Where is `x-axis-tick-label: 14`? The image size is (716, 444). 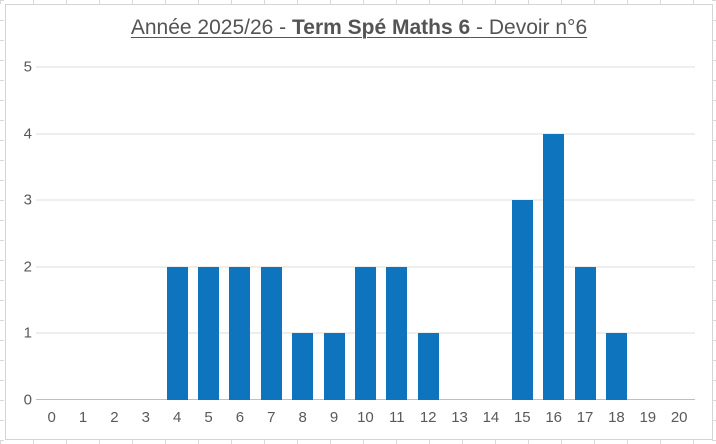
x-axis-tick-label: 14 is located at coordinates (491, 417).